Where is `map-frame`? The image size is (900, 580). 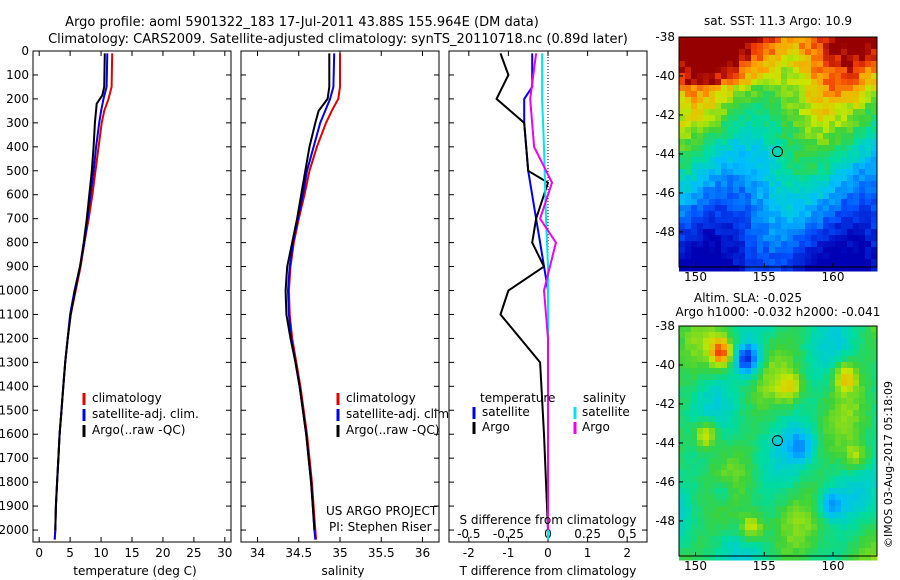 map-frame is located at coordinates (778, 441).